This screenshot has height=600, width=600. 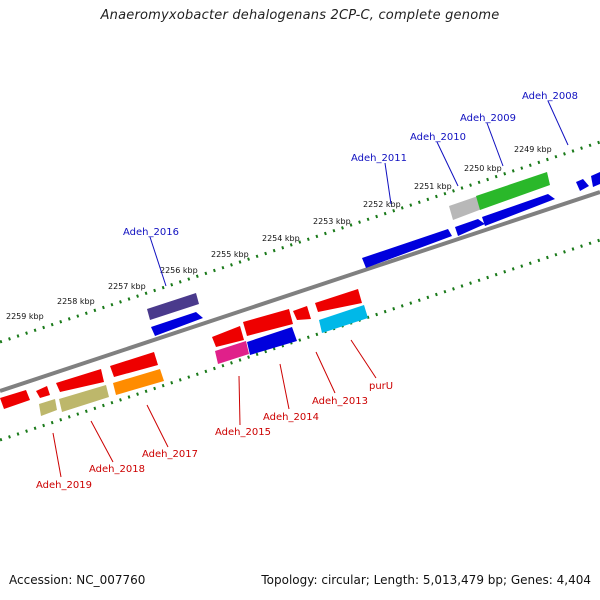 What do you see at coordinates (179, 270) in the screenshot?
I see `kbp-label: 2256 kbp` at bounding box center [179, 270].